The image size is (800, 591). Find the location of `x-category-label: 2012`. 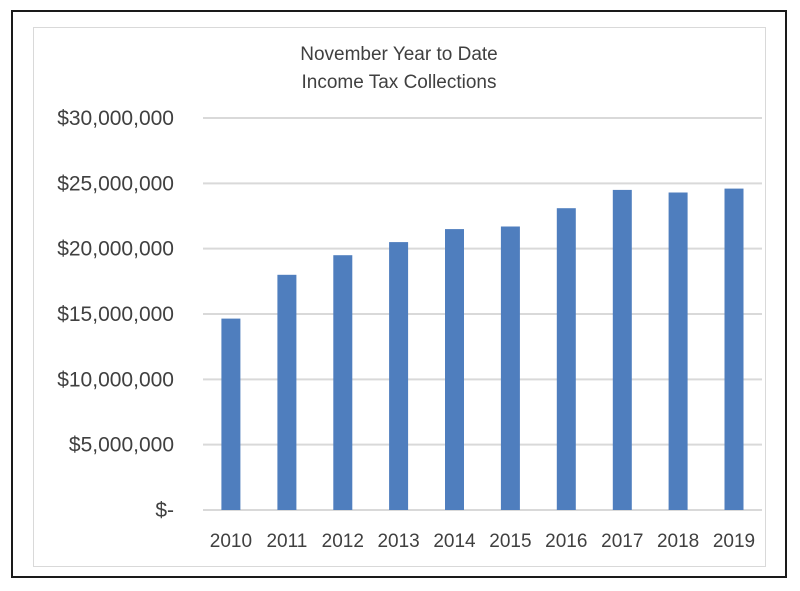

x-category-label: 2012 is located at coordinates (343, 541).